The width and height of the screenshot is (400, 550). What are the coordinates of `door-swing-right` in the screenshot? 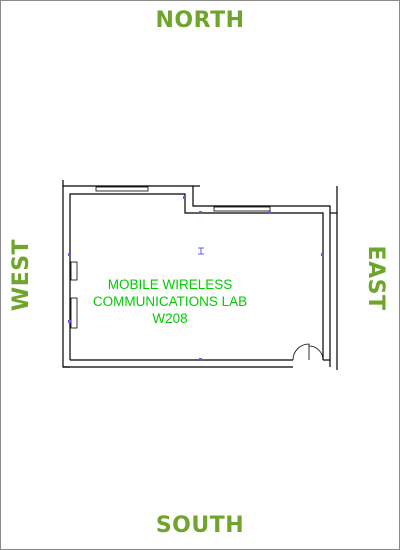 It's located at (316, 353).